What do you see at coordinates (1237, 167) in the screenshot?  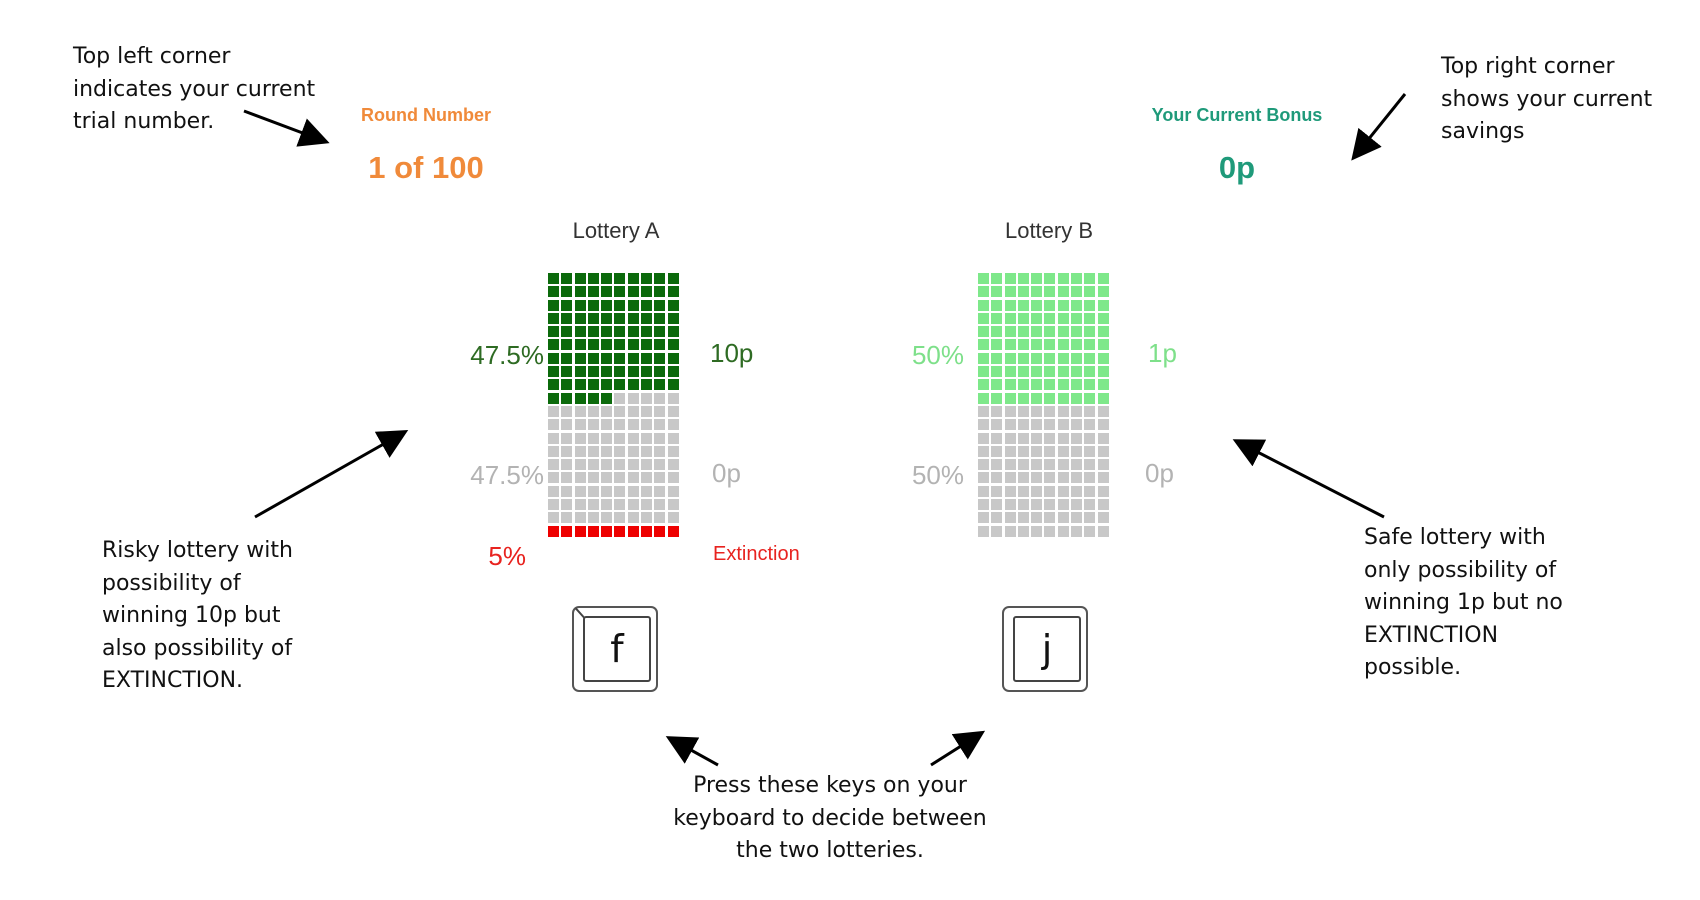 I see `current-bonus-value: 0p` at bounding box center [1237, 167].